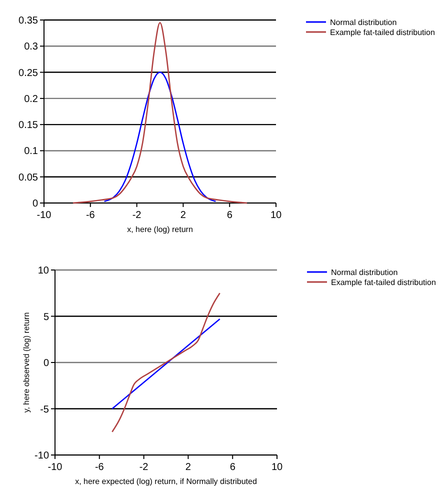 The width and height of the screenshot is (448, 487). Describe the element at coordinates (160, 229) in the screenshot. I see `x-axis-title: x, here (log) return` at that location.